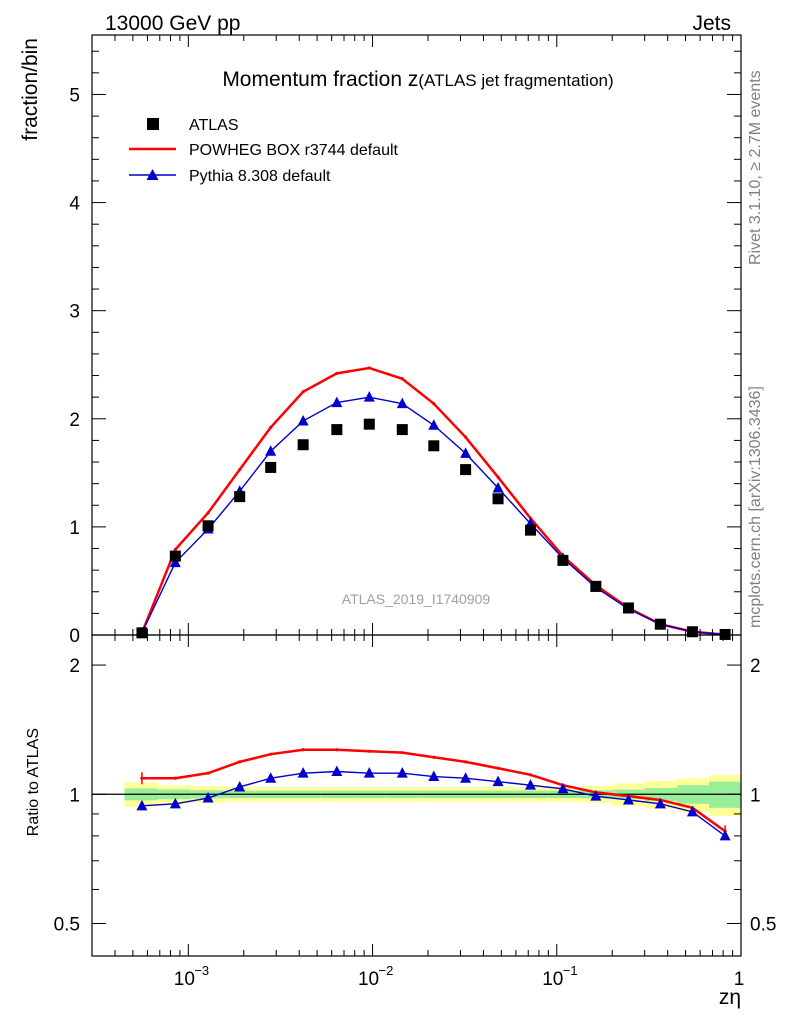 The image size is (786, 1024). I want to click on mcplots-info-label: mcplots.cern.ch [arXiv:1306.3436], so click(755, 507).